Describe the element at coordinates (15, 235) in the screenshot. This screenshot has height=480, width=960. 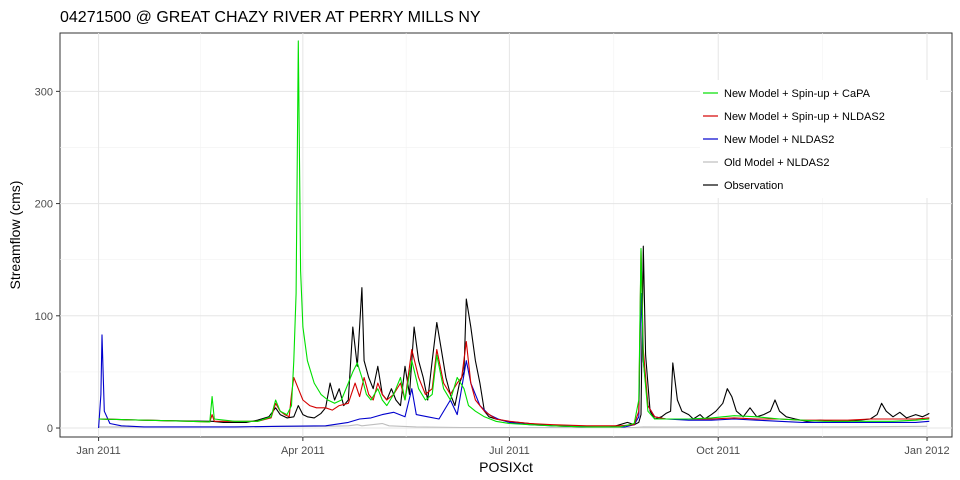
I see `y-axis-label: Streamflow (cms)` at that location.